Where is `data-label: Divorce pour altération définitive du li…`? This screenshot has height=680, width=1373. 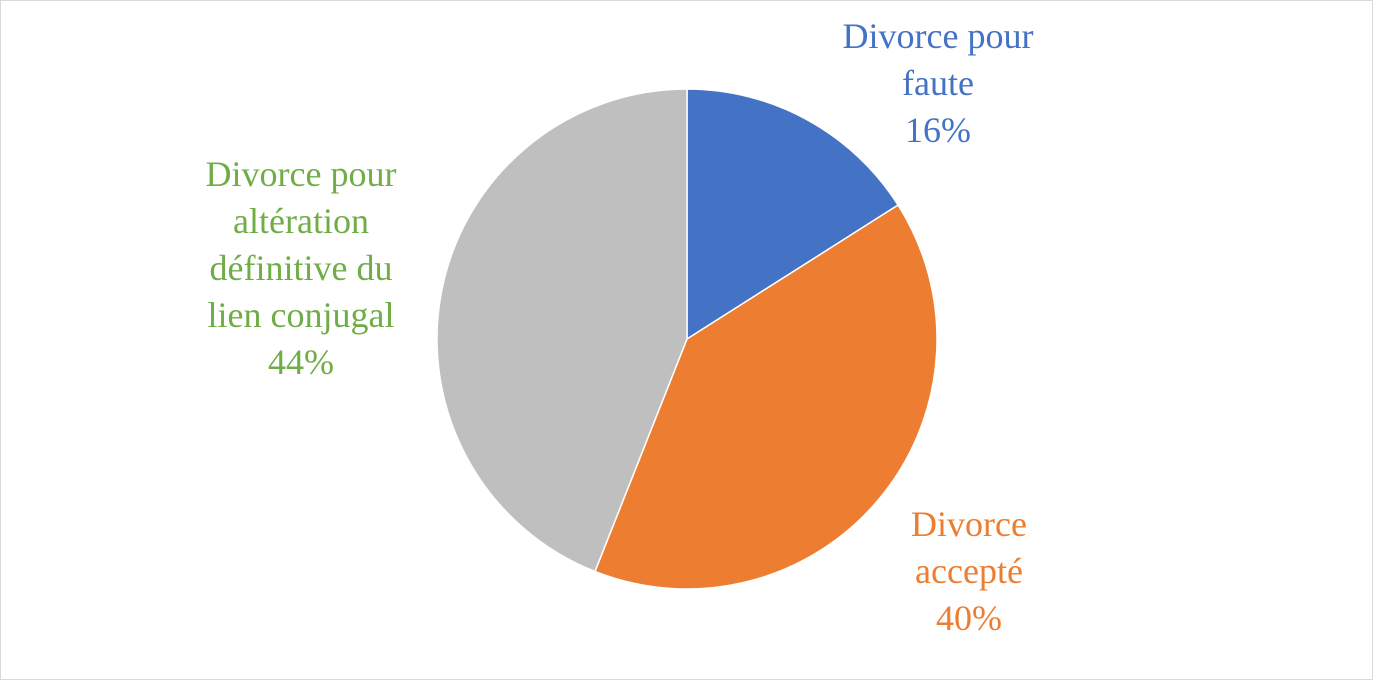
data-label: Divorce pour altération définitive du li… is located at coordinates (301, 268).